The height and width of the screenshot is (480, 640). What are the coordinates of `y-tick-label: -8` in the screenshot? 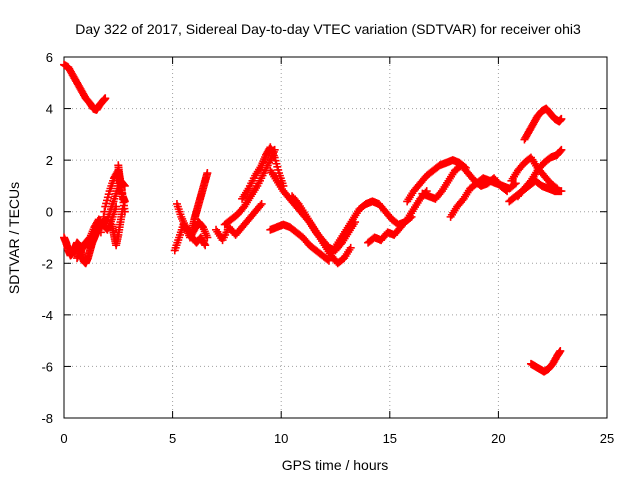 It's located at (47, 418).